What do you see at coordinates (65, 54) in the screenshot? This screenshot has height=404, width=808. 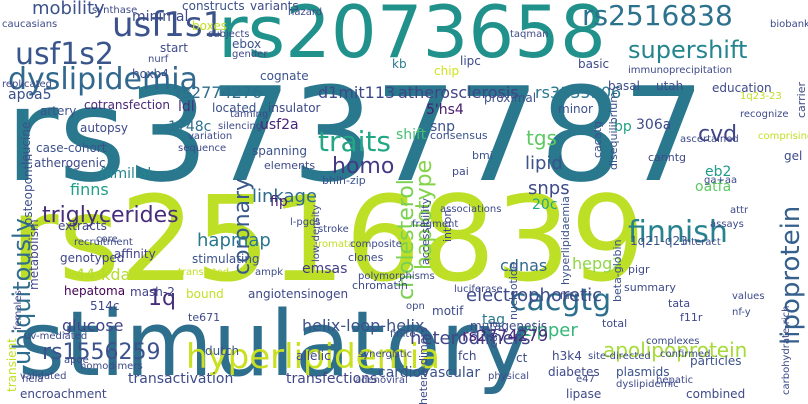 I see `word: usf1s2` at bounding box center [65, 54].